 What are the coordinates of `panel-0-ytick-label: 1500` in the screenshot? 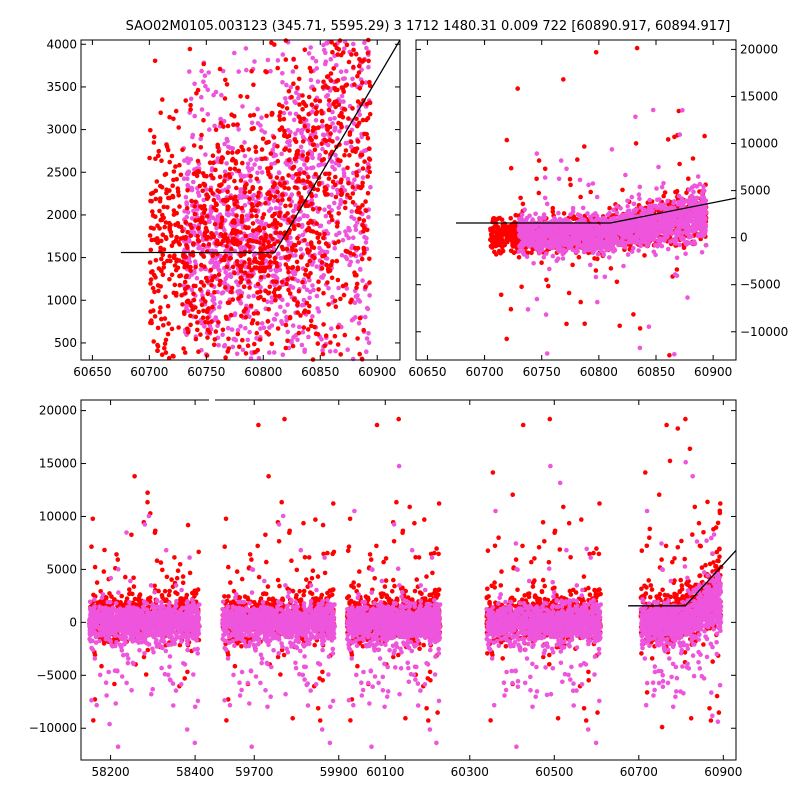 It's located at (61, 258).